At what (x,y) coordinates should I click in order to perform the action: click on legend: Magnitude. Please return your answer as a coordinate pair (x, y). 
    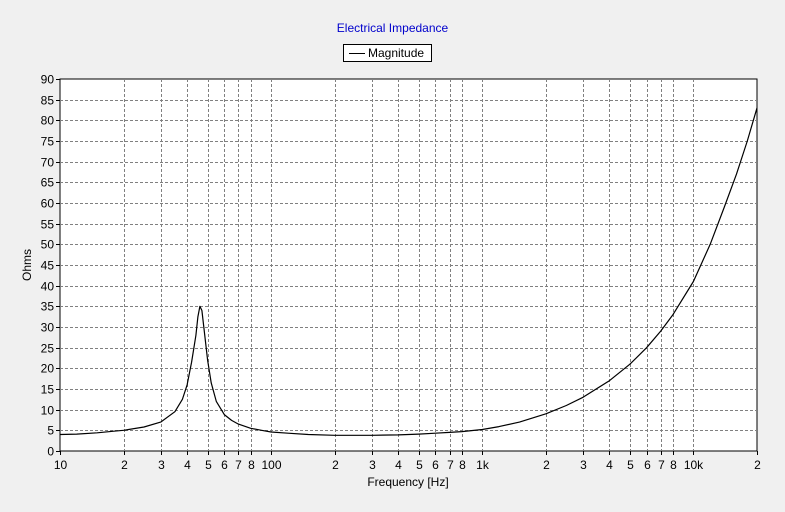
    Looking at the image, I should click on (387, 53).